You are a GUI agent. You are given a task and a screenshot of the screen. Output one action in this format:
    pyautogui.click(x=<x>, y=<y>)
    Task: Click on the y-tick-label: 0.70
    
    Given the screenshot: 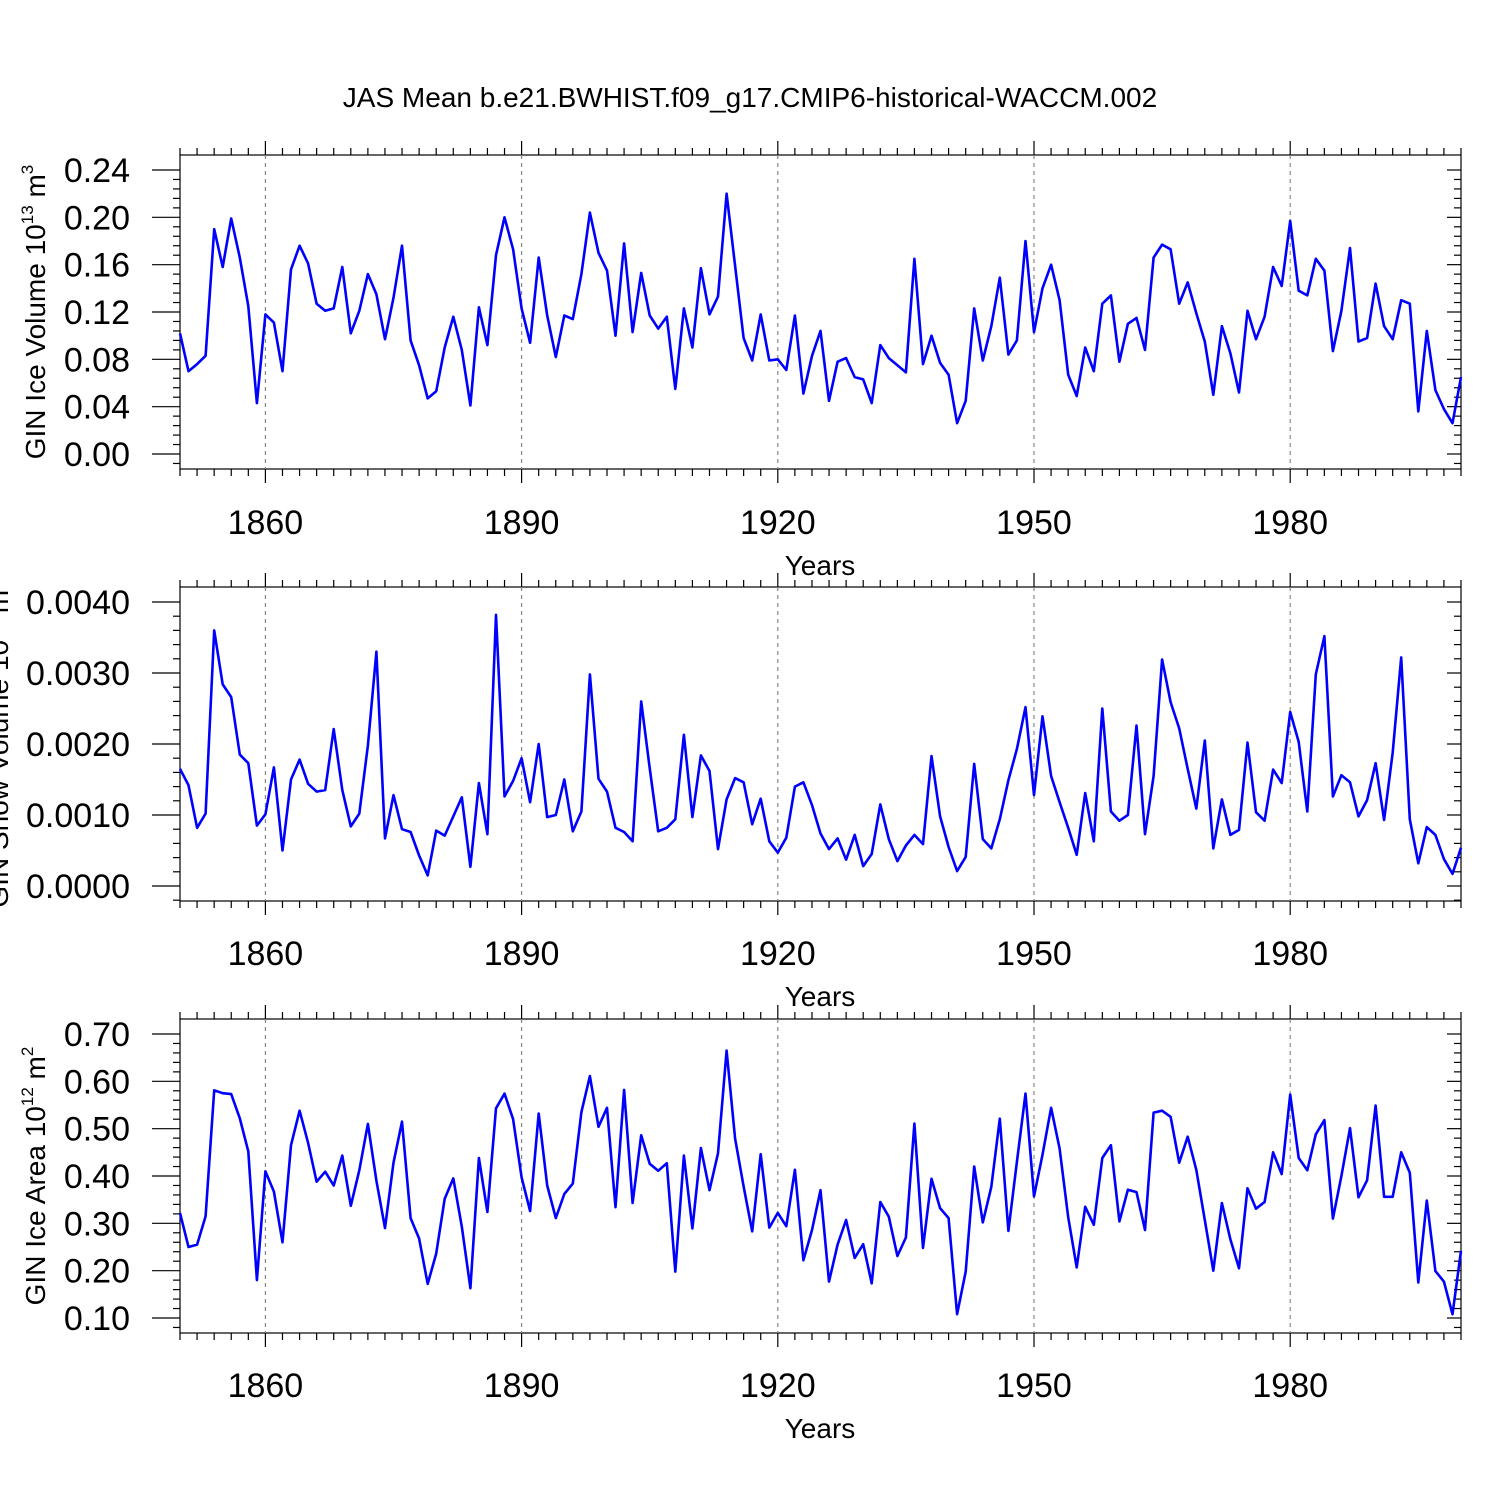 What is the action you would take?
    pyautogui.click(x=97, y=1035)
    